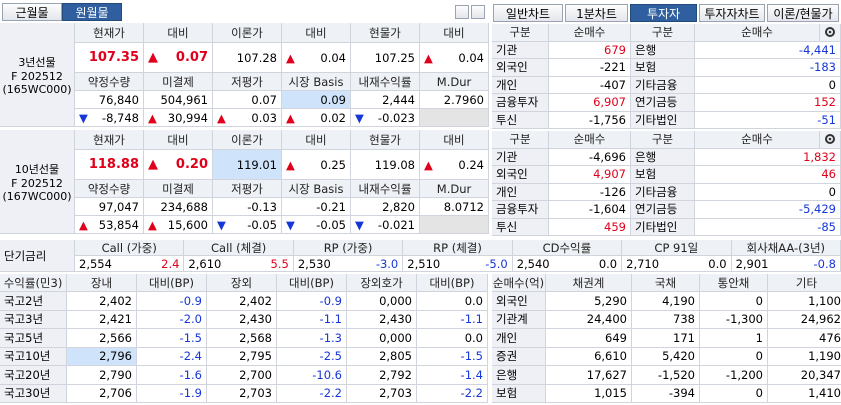 The width and height of the screenshot is (841, 405). What do you see at coordinates (519, 319) in the screenshot?
I see `investor-label: 기관계` at bounding box center [519, 319].